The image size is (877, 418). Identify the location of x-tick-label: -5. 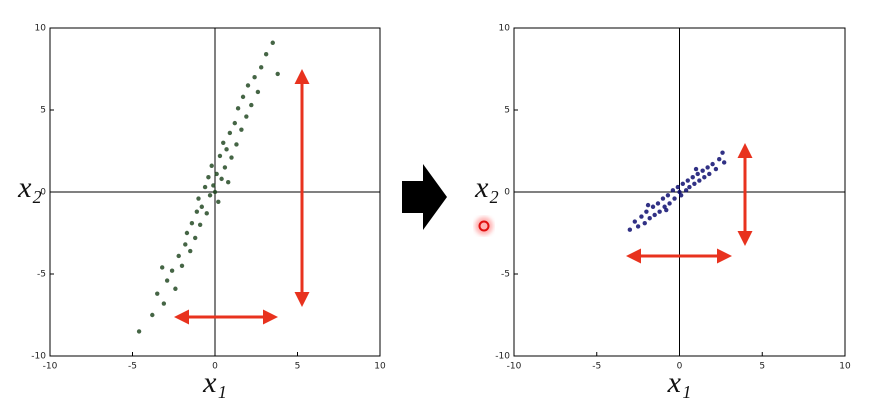
(596, 367).